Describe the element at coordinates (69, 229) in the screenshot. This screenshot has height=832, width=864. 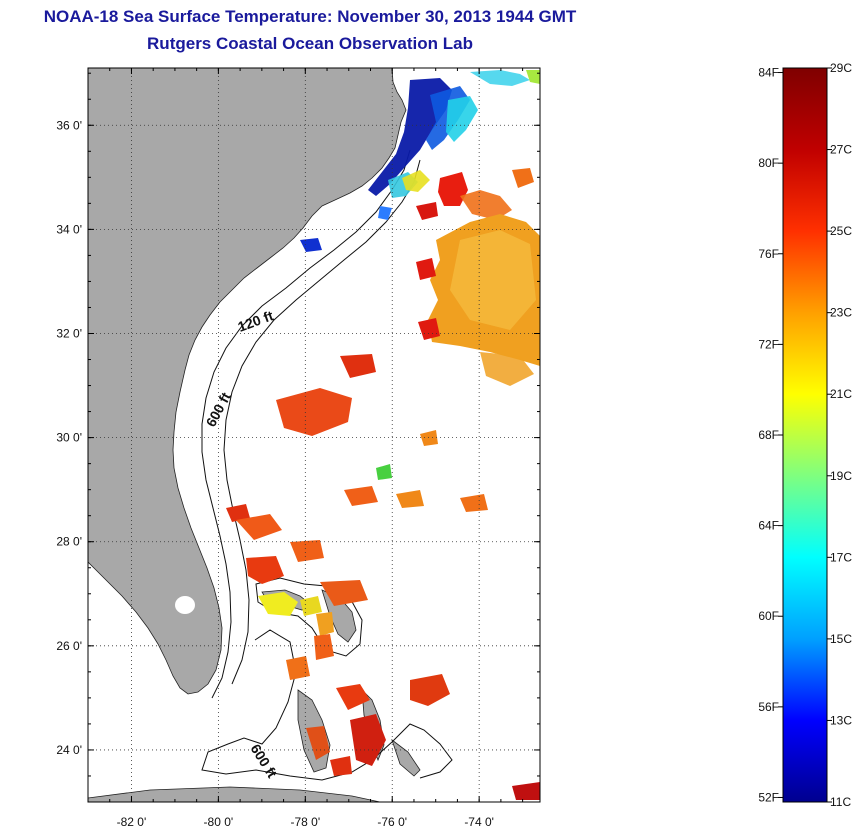
I see `lat-tick-label: 34 0'` at that location.